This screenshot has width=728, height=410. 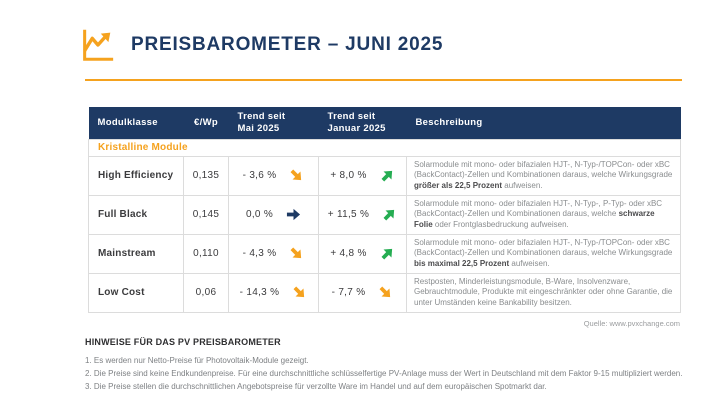 What do you see at coordinates (206, 123) in the screenshot?
I see `column-header-price: €/Wp` at bounding box center [206, 123].